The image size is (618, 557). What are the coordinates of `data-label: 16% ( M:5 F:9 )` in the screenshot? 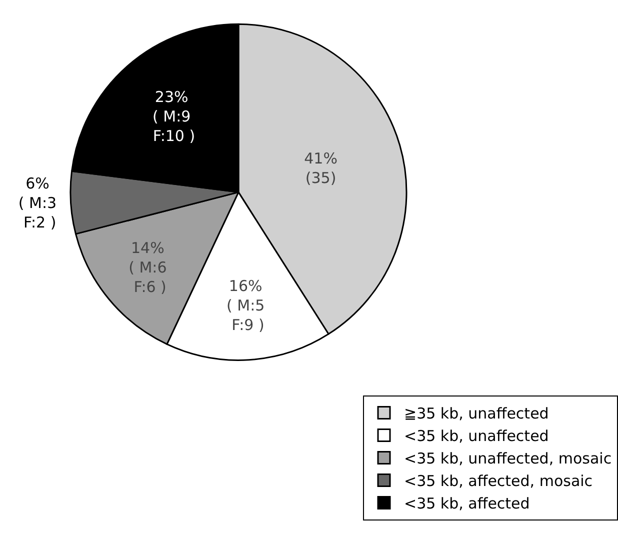 It's located at (245, 305).